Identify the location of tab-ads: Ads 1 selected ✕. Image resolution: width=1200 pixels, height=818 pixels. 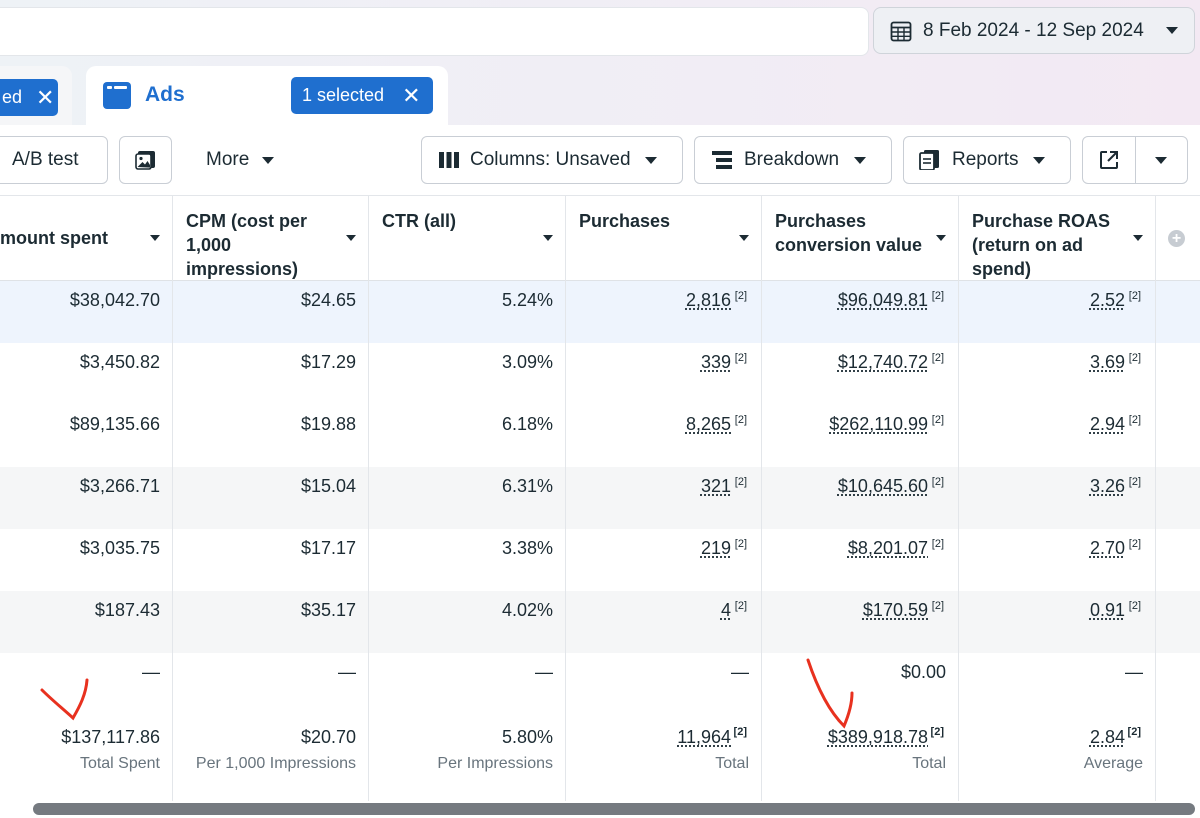
(267, 96).